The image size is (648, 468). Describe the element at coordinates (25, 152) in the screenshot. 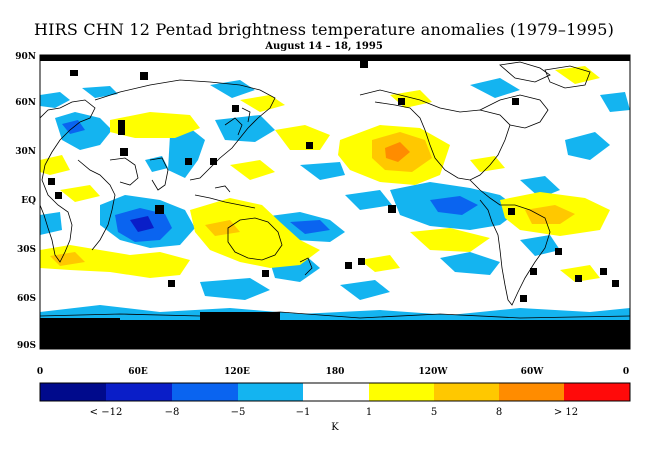

I see `lat-tick-label: 30N` at that location.